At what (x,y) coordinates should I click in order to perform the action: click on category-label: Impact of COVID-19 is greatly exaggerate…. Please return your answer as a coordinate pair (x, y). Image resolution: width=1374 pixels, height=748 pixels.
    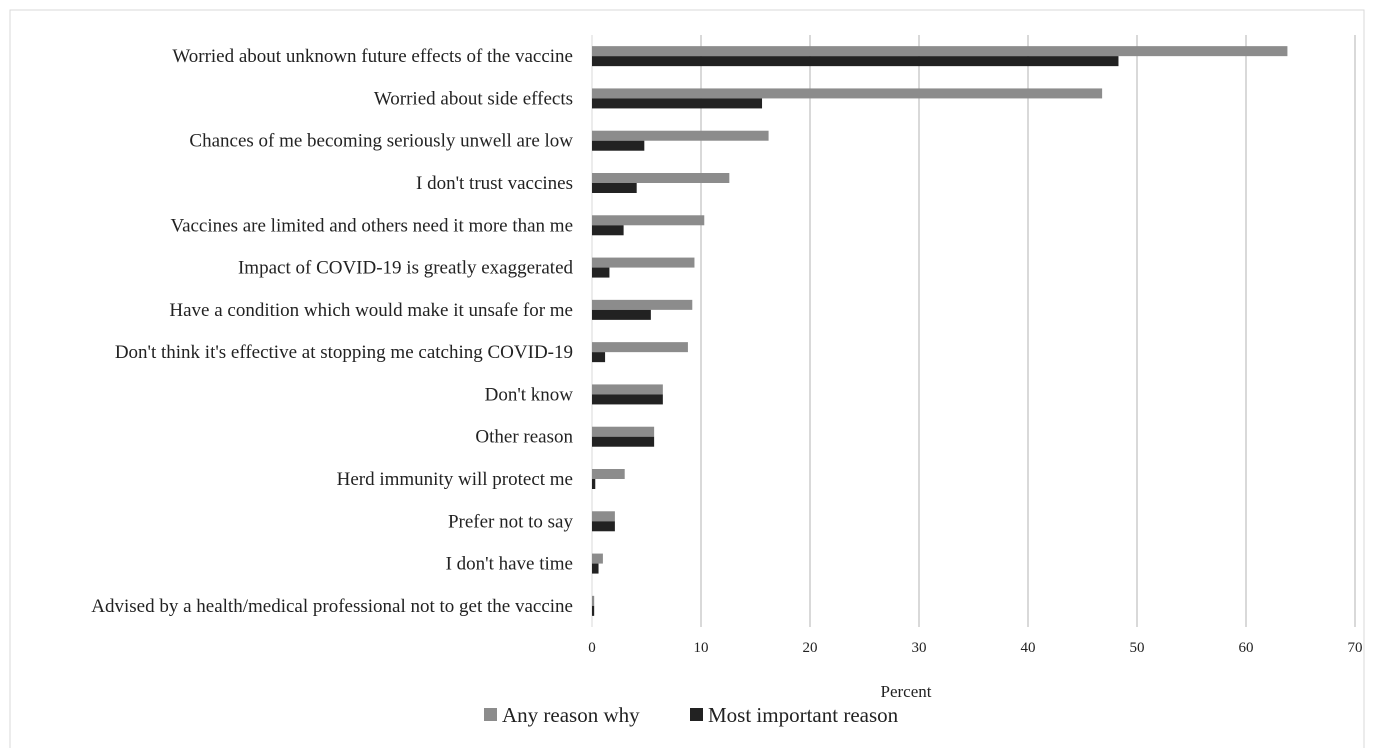
    Looking at the image, I should click on (406, 268).